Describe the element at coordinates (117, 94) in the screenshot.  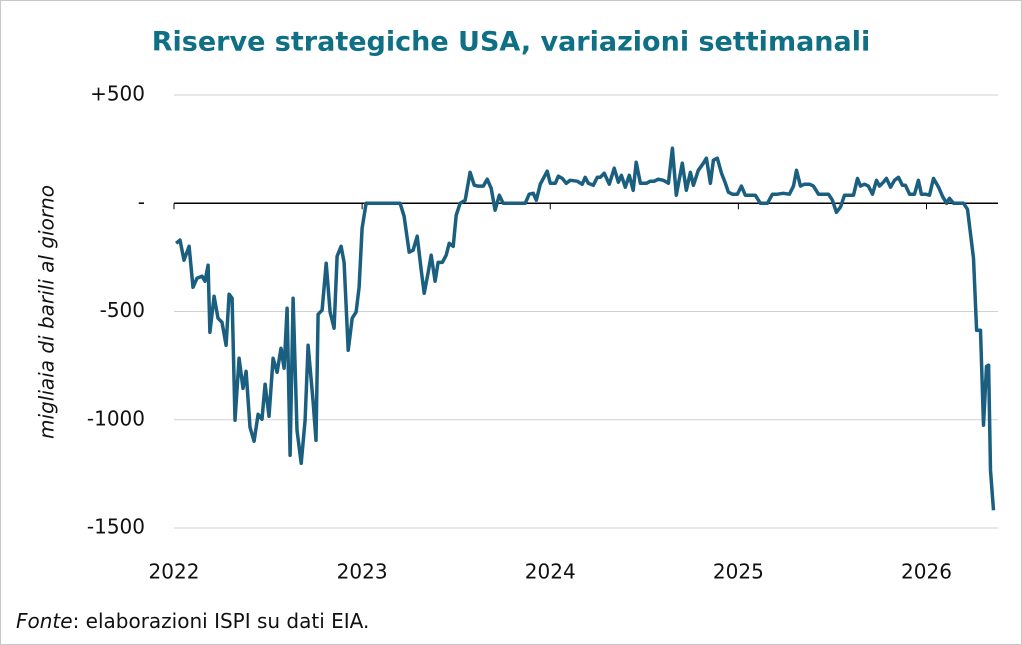
I see `y-tick-label: +500` at that location.